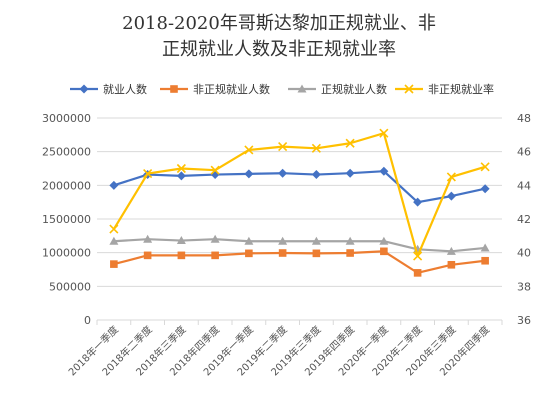 The width and height of the screenshot is (558, 412). I want to click on legend-label: 非正规就业人数, so click(231, 89).